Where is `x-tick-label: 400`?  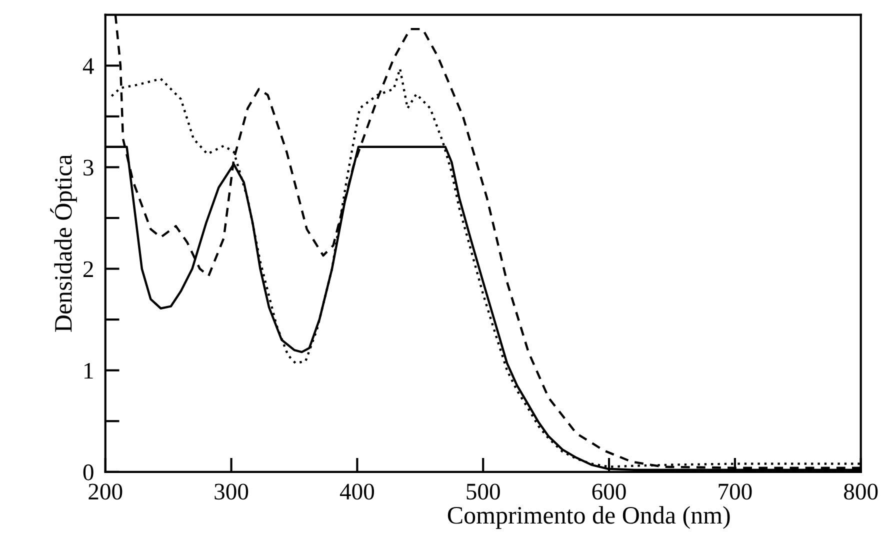
x-tick-label: 400 is located at coordinates (357, 492).